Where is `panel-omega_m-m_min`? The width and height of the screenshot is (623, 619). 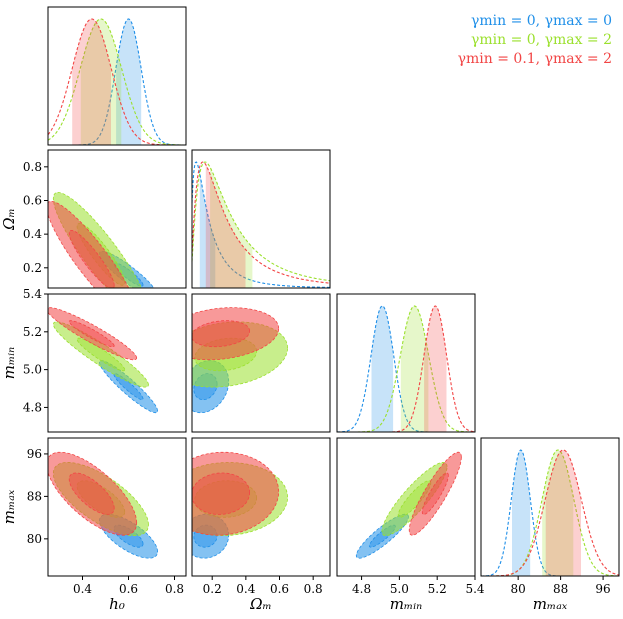 panel-omega_m-m_min is located at coordinates (261, 363).